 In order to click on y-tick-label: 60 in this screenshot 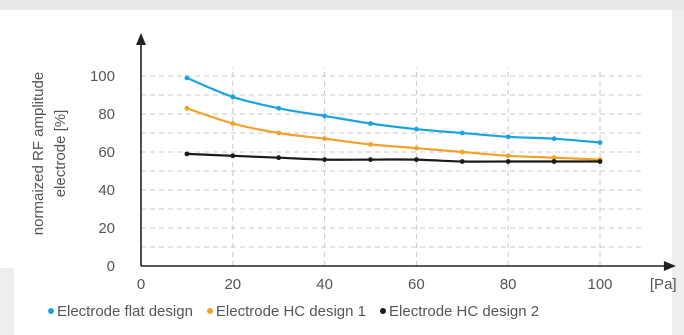, I will do `click(106, 152)`.